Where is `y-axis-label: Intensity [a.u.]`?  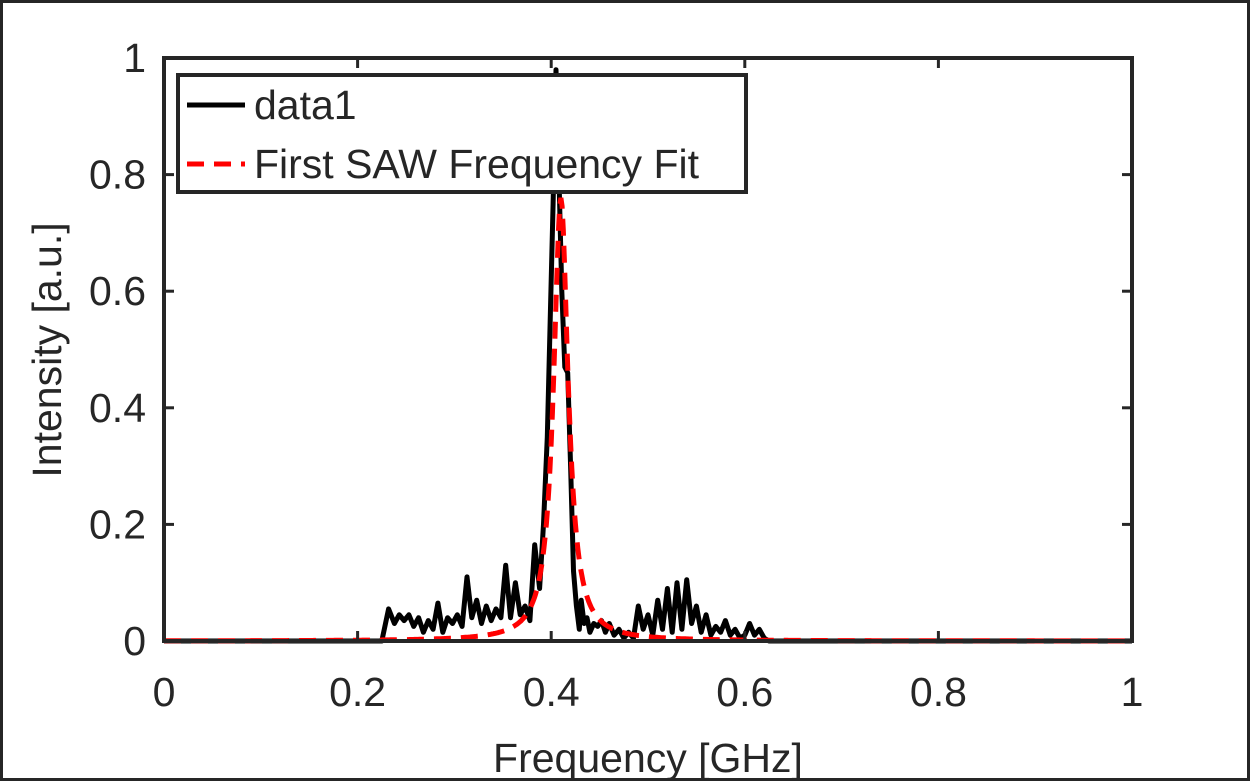
y-axis-label: Intensity [a.u.] is located at coordinates (47, 349).